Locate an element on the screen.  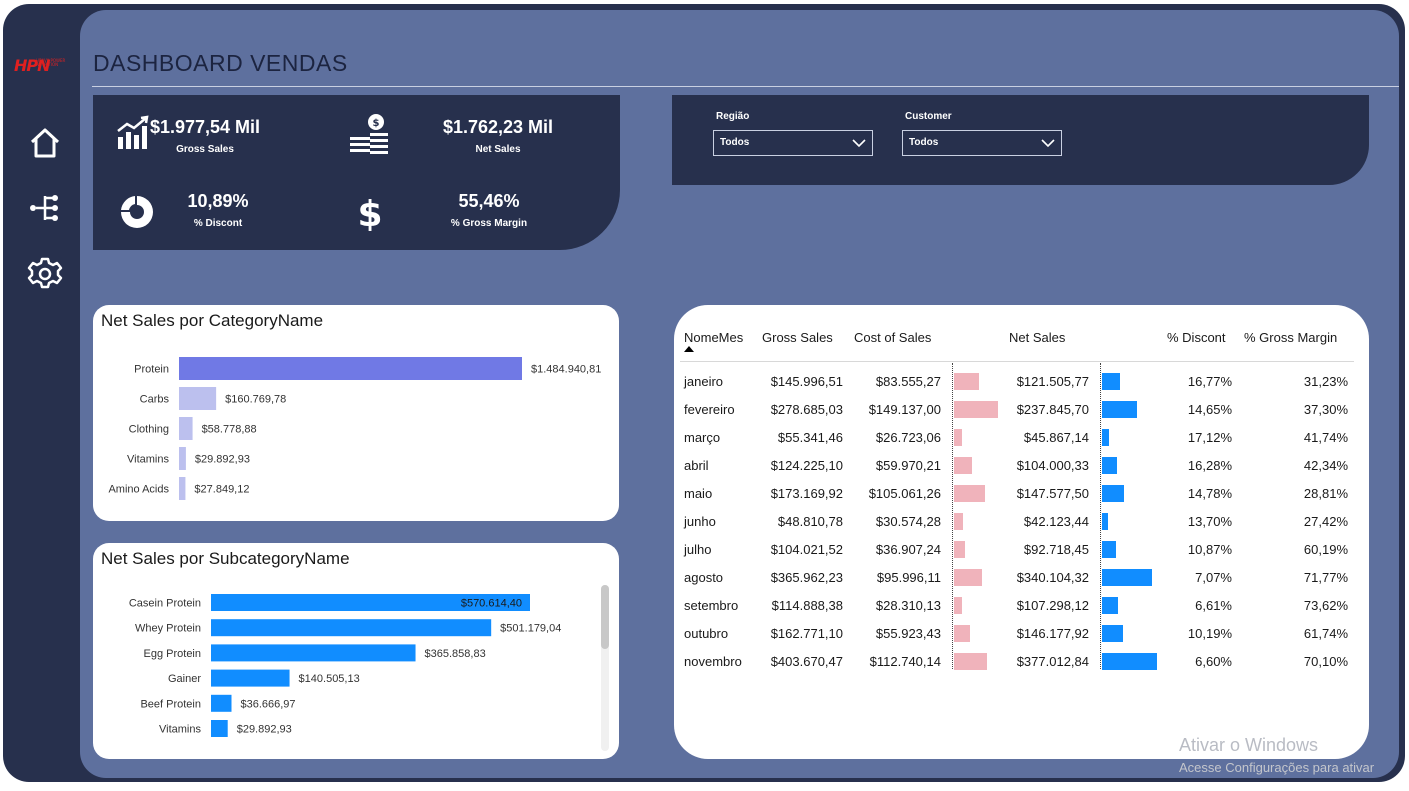
scrollbar-thumb is located at coordinates (605, 617).